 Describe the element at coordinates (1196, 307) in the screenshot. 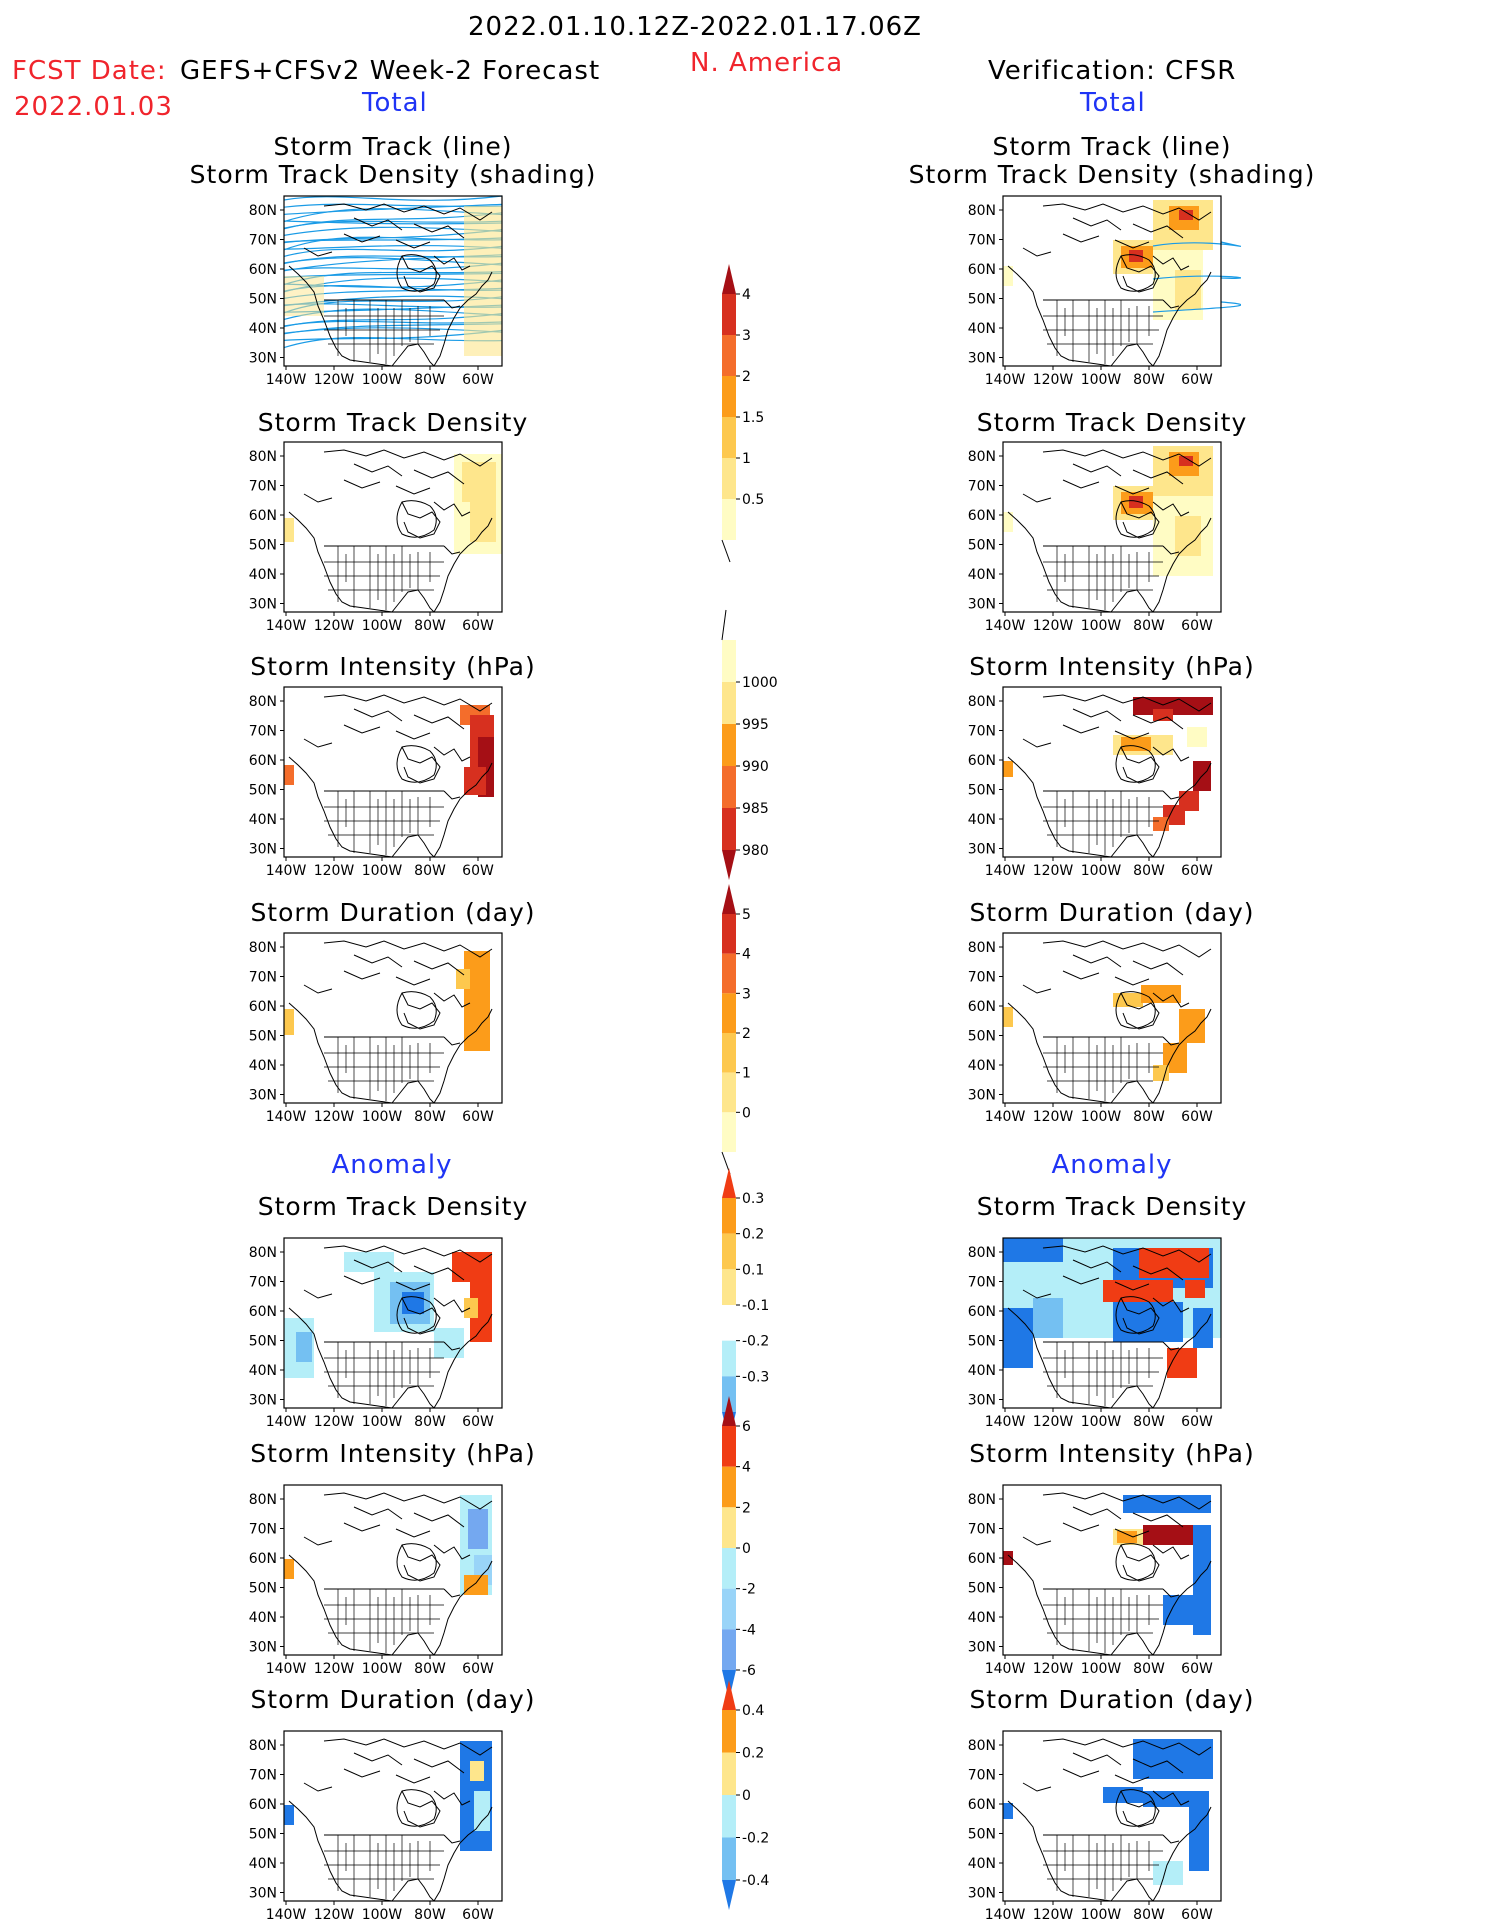

I see `storm-track-line` at that location.